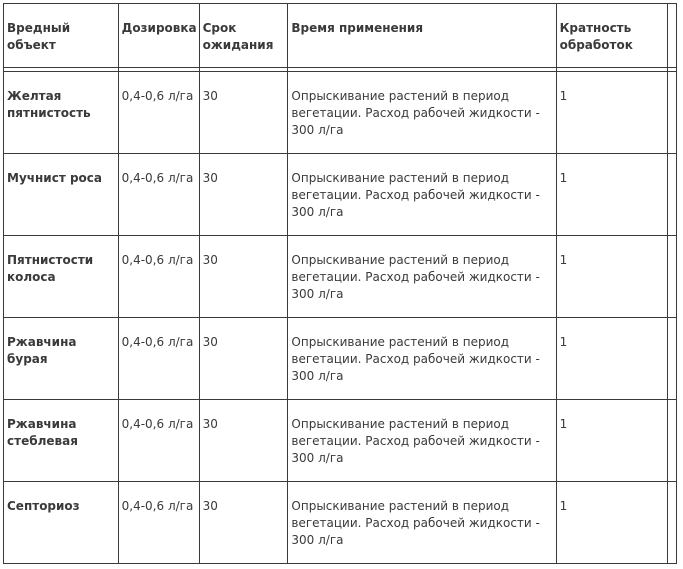 The width and height of the screenshot is (683, 569). What do you see at coordinates (61, 112) in the screenshot?
I see `cell-object: Желтая пятнистость` at bounding box center [61, 112].